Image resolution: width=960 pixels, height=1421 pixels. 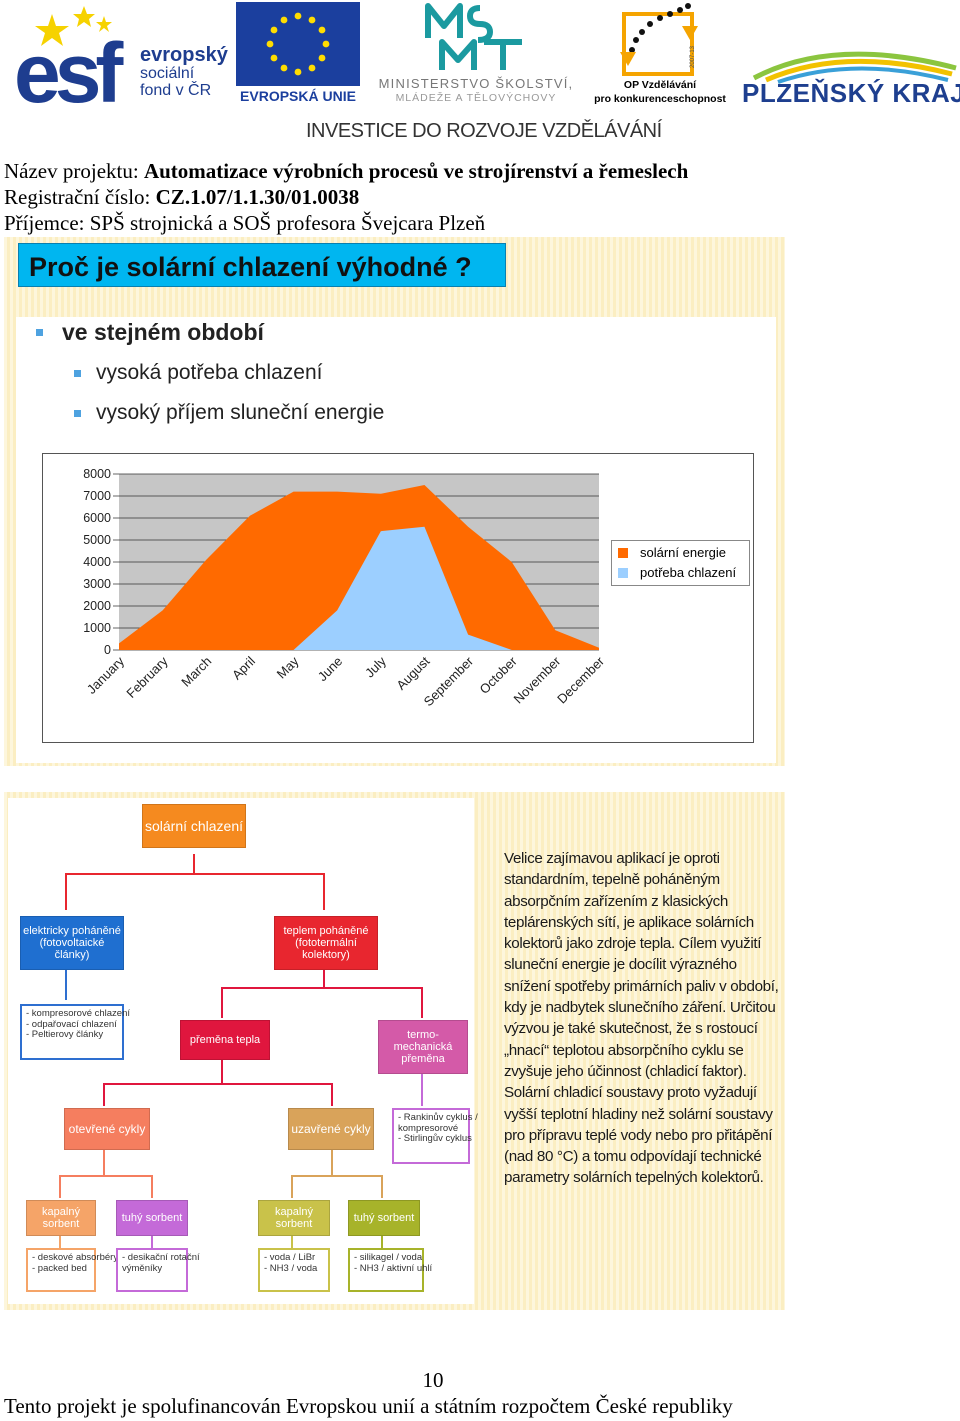 I want to click on series-area-solar, so click(x=359, y=567).